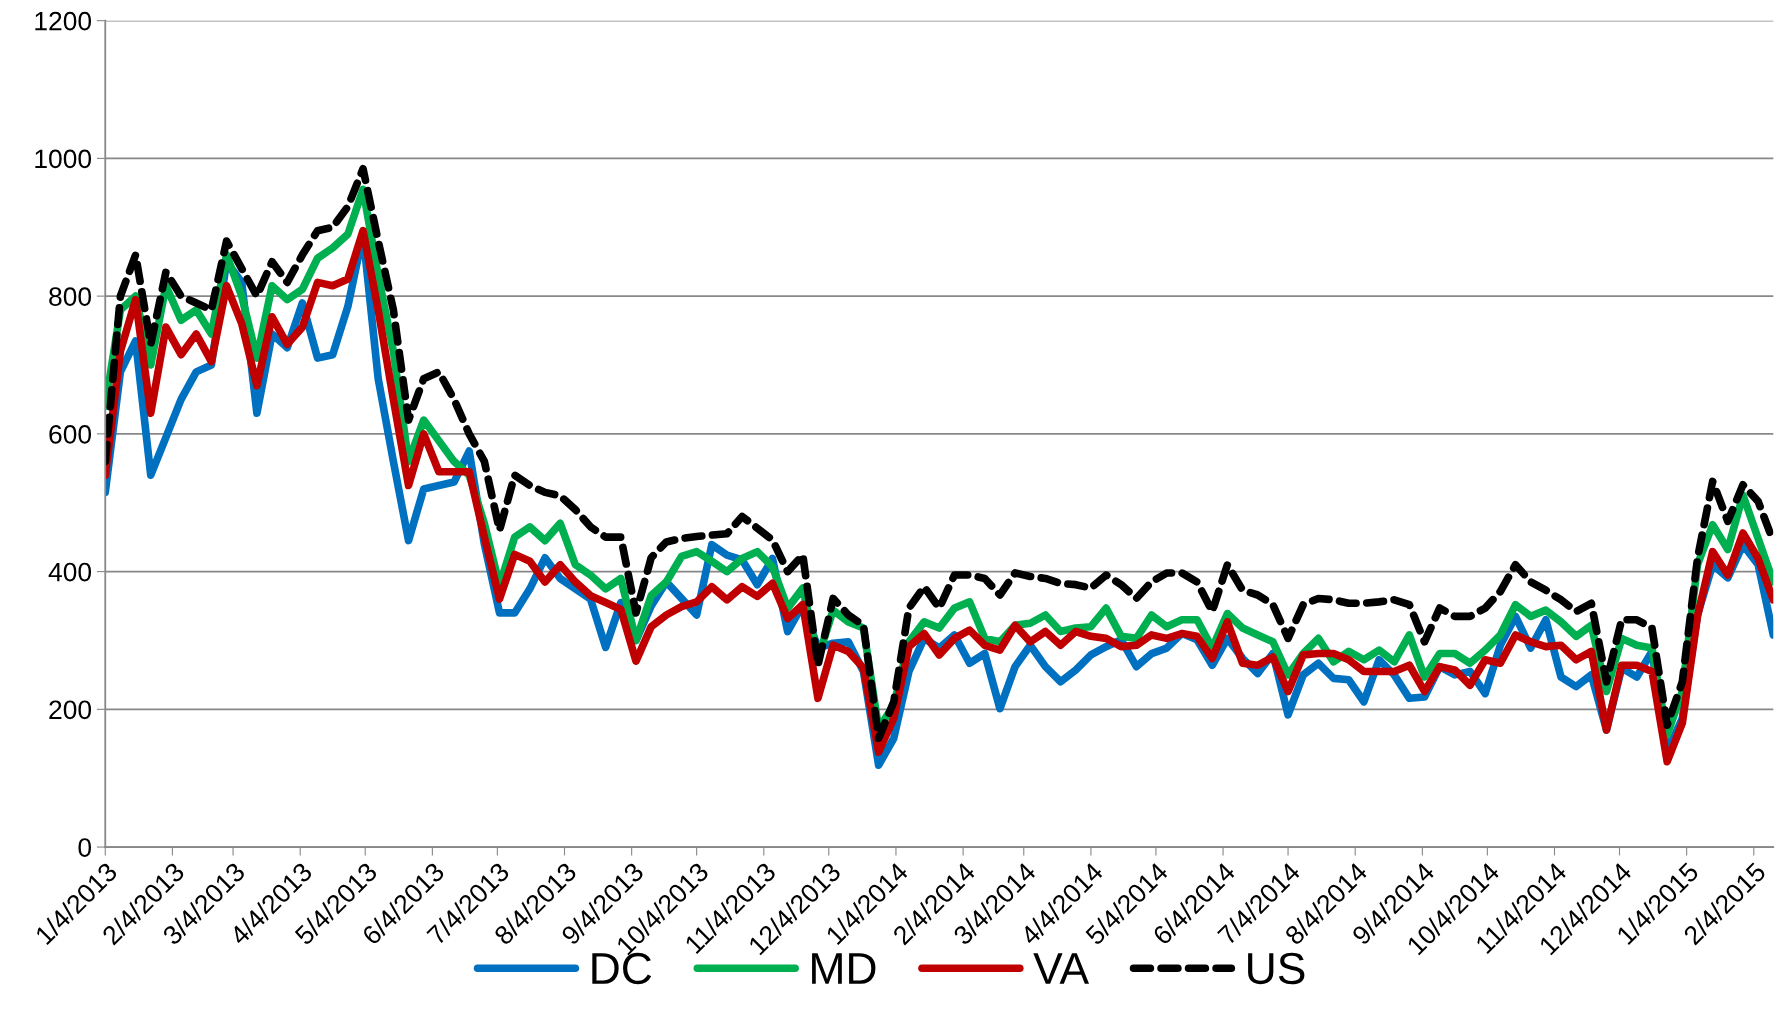  What do you see at coordinates (1276, 968) in the screenshot?
I see `legend-label: US` at bounding box center [1276, 968].